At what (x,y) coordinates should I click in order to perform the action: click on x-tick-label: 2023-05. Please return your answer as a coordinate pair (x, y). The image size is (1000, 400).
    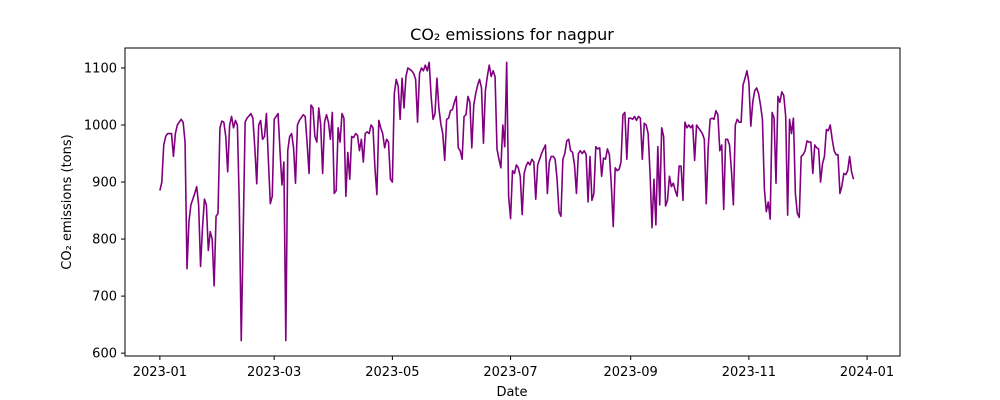
    Looking at the image, I should click on (392, 372).